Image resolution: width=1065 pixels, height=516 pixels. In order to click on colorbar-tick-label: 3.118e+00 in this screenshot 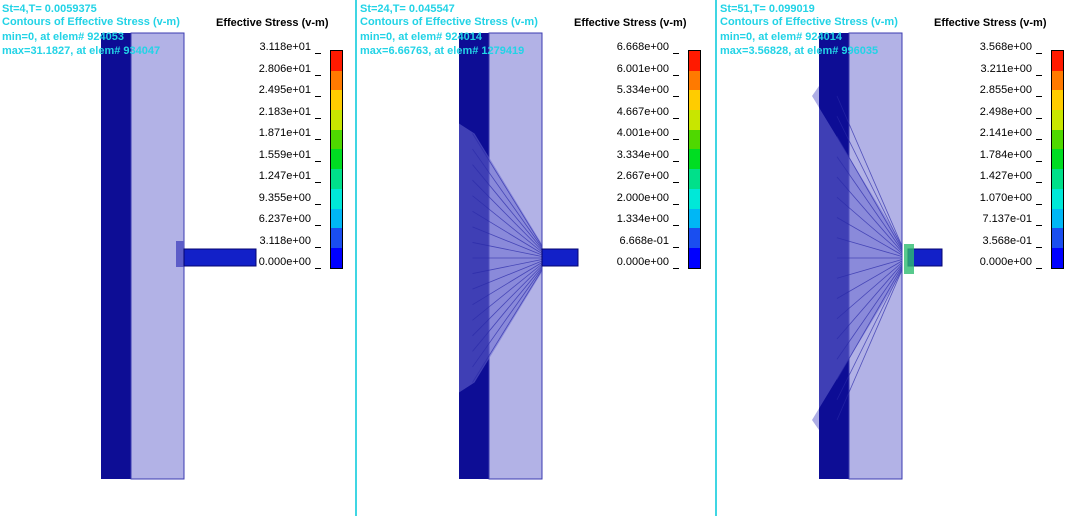, I will do `click(285, 240)`.